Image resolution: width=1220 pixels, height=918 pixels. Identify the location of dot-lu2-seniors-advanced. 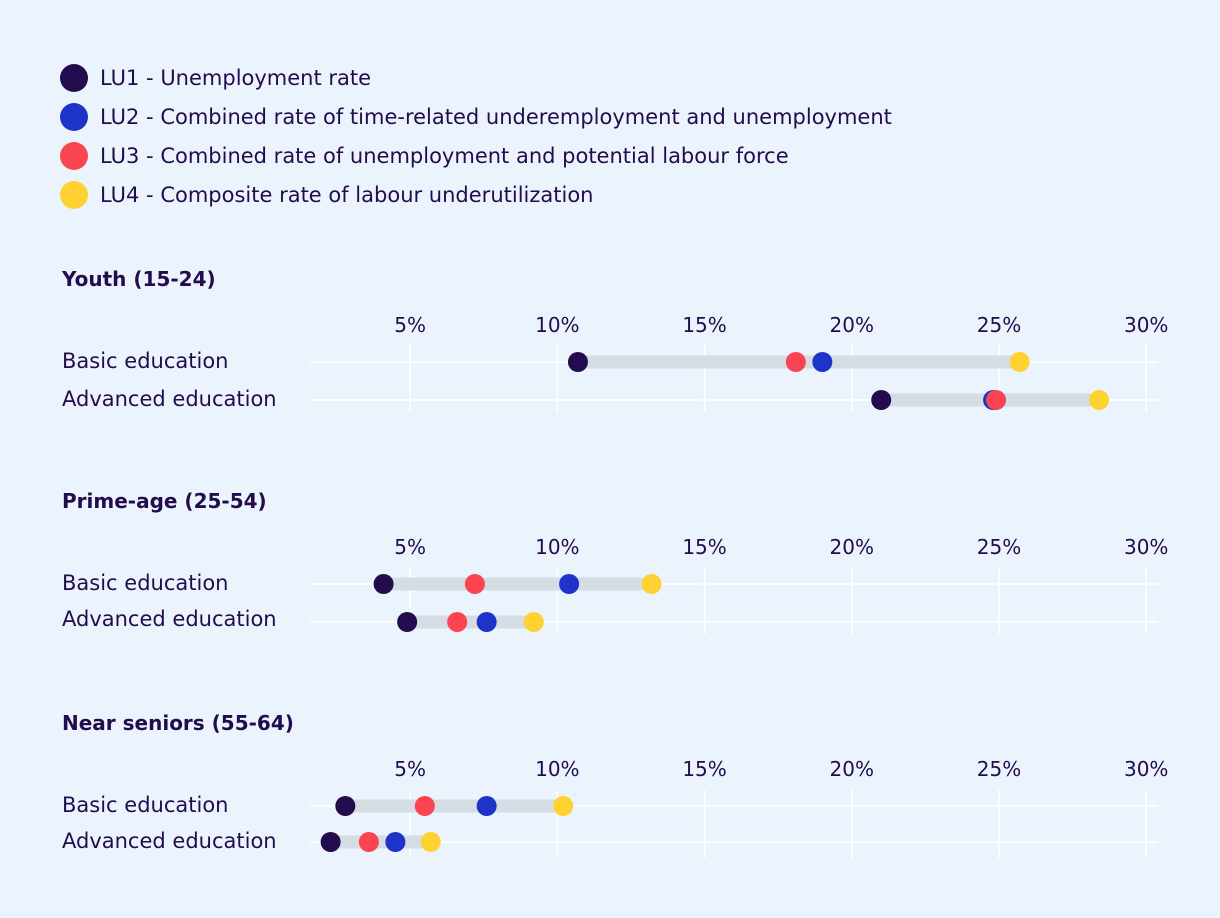
(395, 842).